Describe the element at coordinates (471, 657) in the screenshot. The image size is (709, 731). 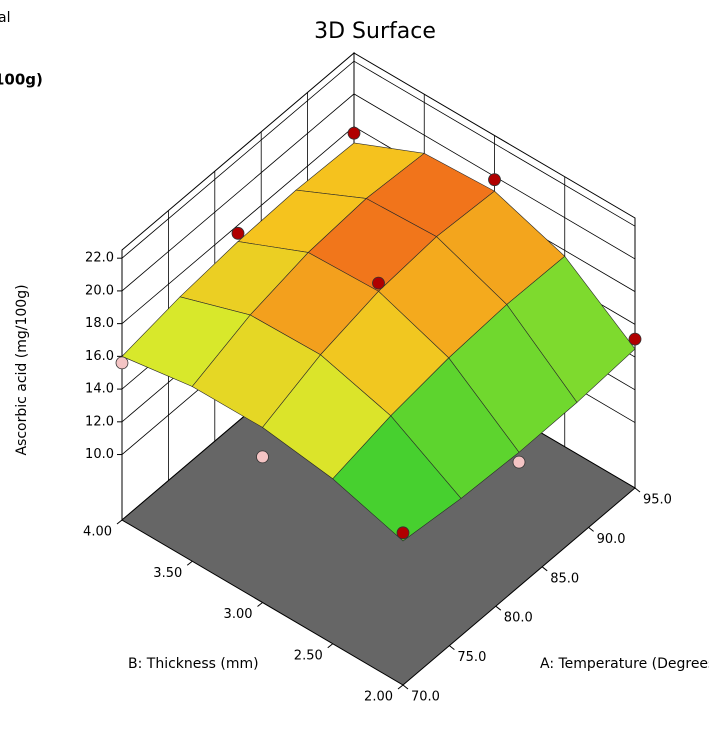
I see `x-tick-label: 75.0` at that location.